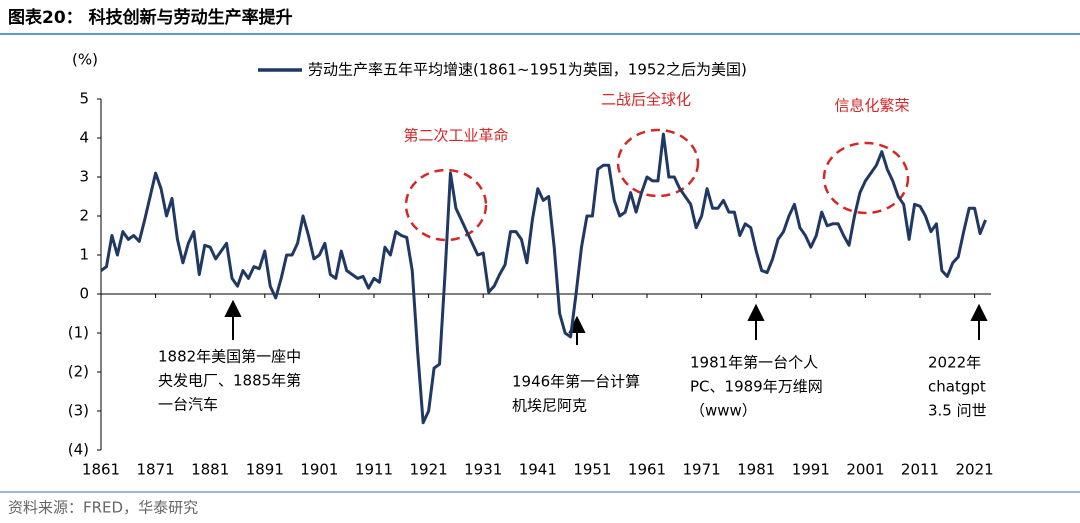 The width and height of the screenshot is (1080, 523). Describe the element at coordinates (210, 470) in the screenshot. I see `x-tick-label: 1881` at that location.